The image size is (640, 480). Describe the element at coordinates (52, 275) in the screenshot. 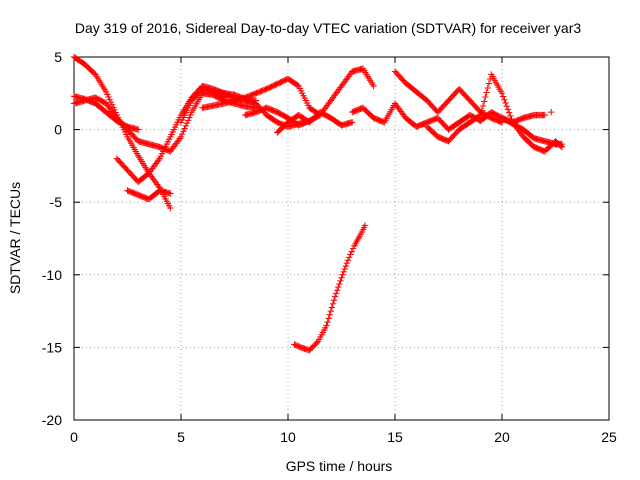

I see `y-tick-label: -10` at that location.